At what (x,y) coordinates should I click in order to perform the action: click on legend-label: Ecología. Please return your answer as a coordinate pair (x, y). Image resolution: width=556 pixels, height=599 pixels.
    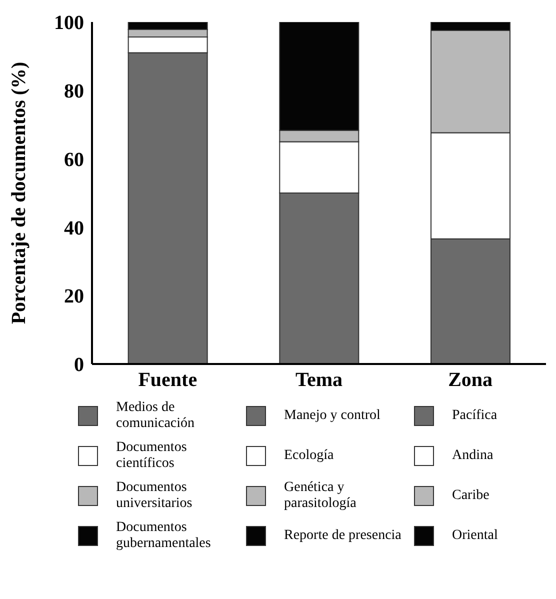
    Looking at the image, I should click on (309, 456).